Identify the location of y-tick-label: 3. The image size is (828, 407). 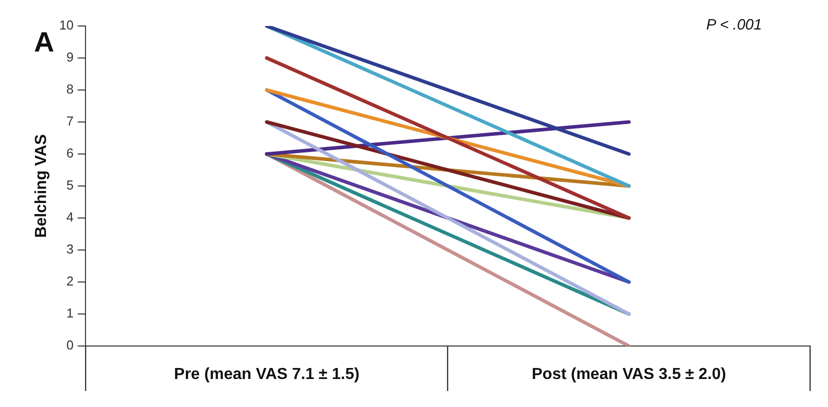
(70, 249).